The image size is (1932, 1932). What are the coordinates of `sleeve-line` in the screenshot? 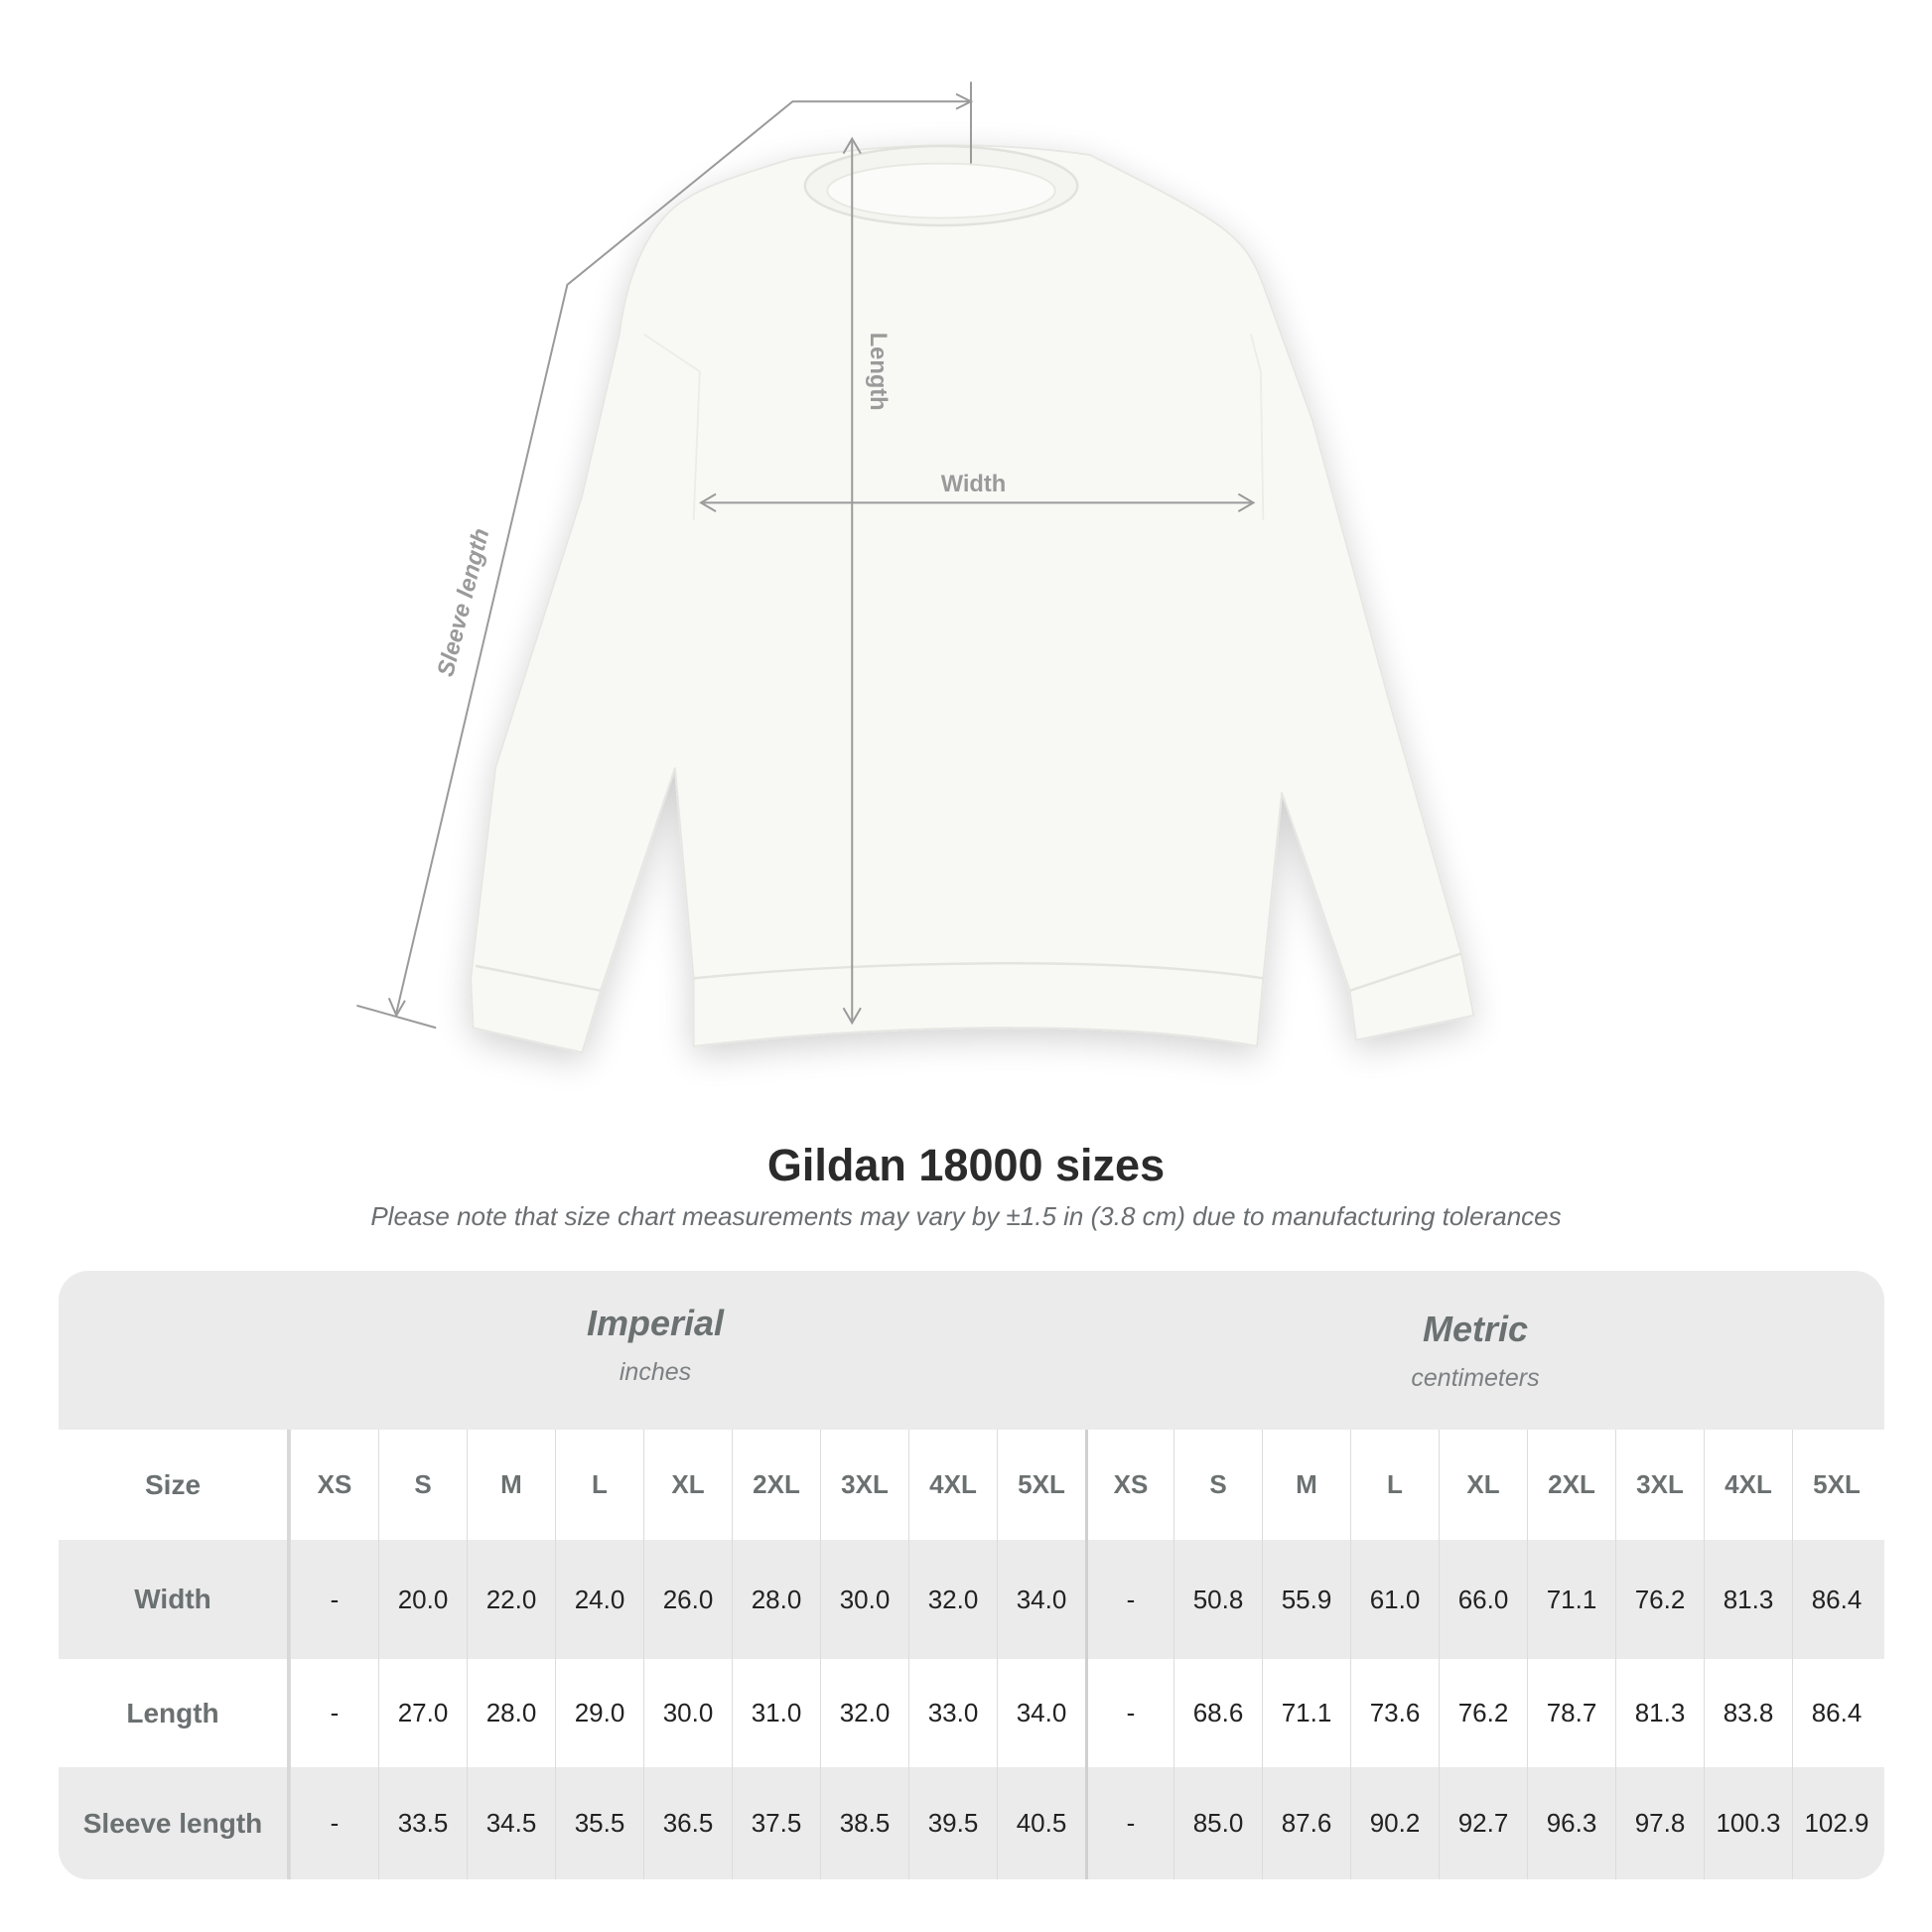 It's located at (682, 557).